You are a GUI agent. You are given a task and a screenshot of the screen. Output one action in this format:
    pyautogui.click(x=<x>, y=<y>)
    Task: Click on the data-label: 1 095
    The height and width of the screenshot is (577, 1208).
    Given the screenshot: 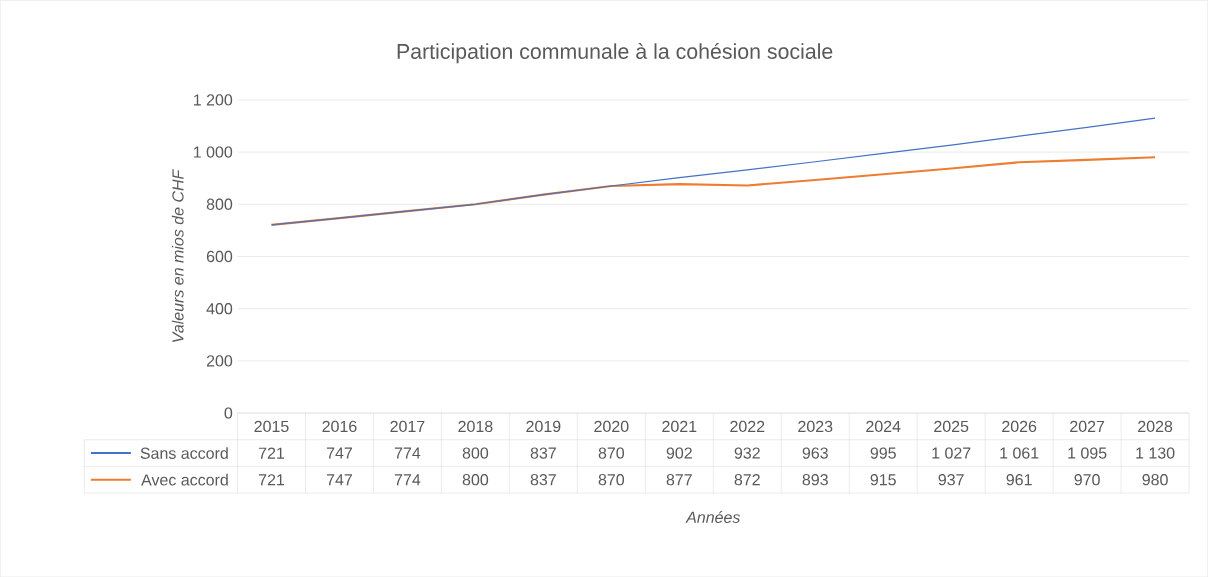 What is the action you would take?
    pyautogui.click(x=1087, y=453)
    